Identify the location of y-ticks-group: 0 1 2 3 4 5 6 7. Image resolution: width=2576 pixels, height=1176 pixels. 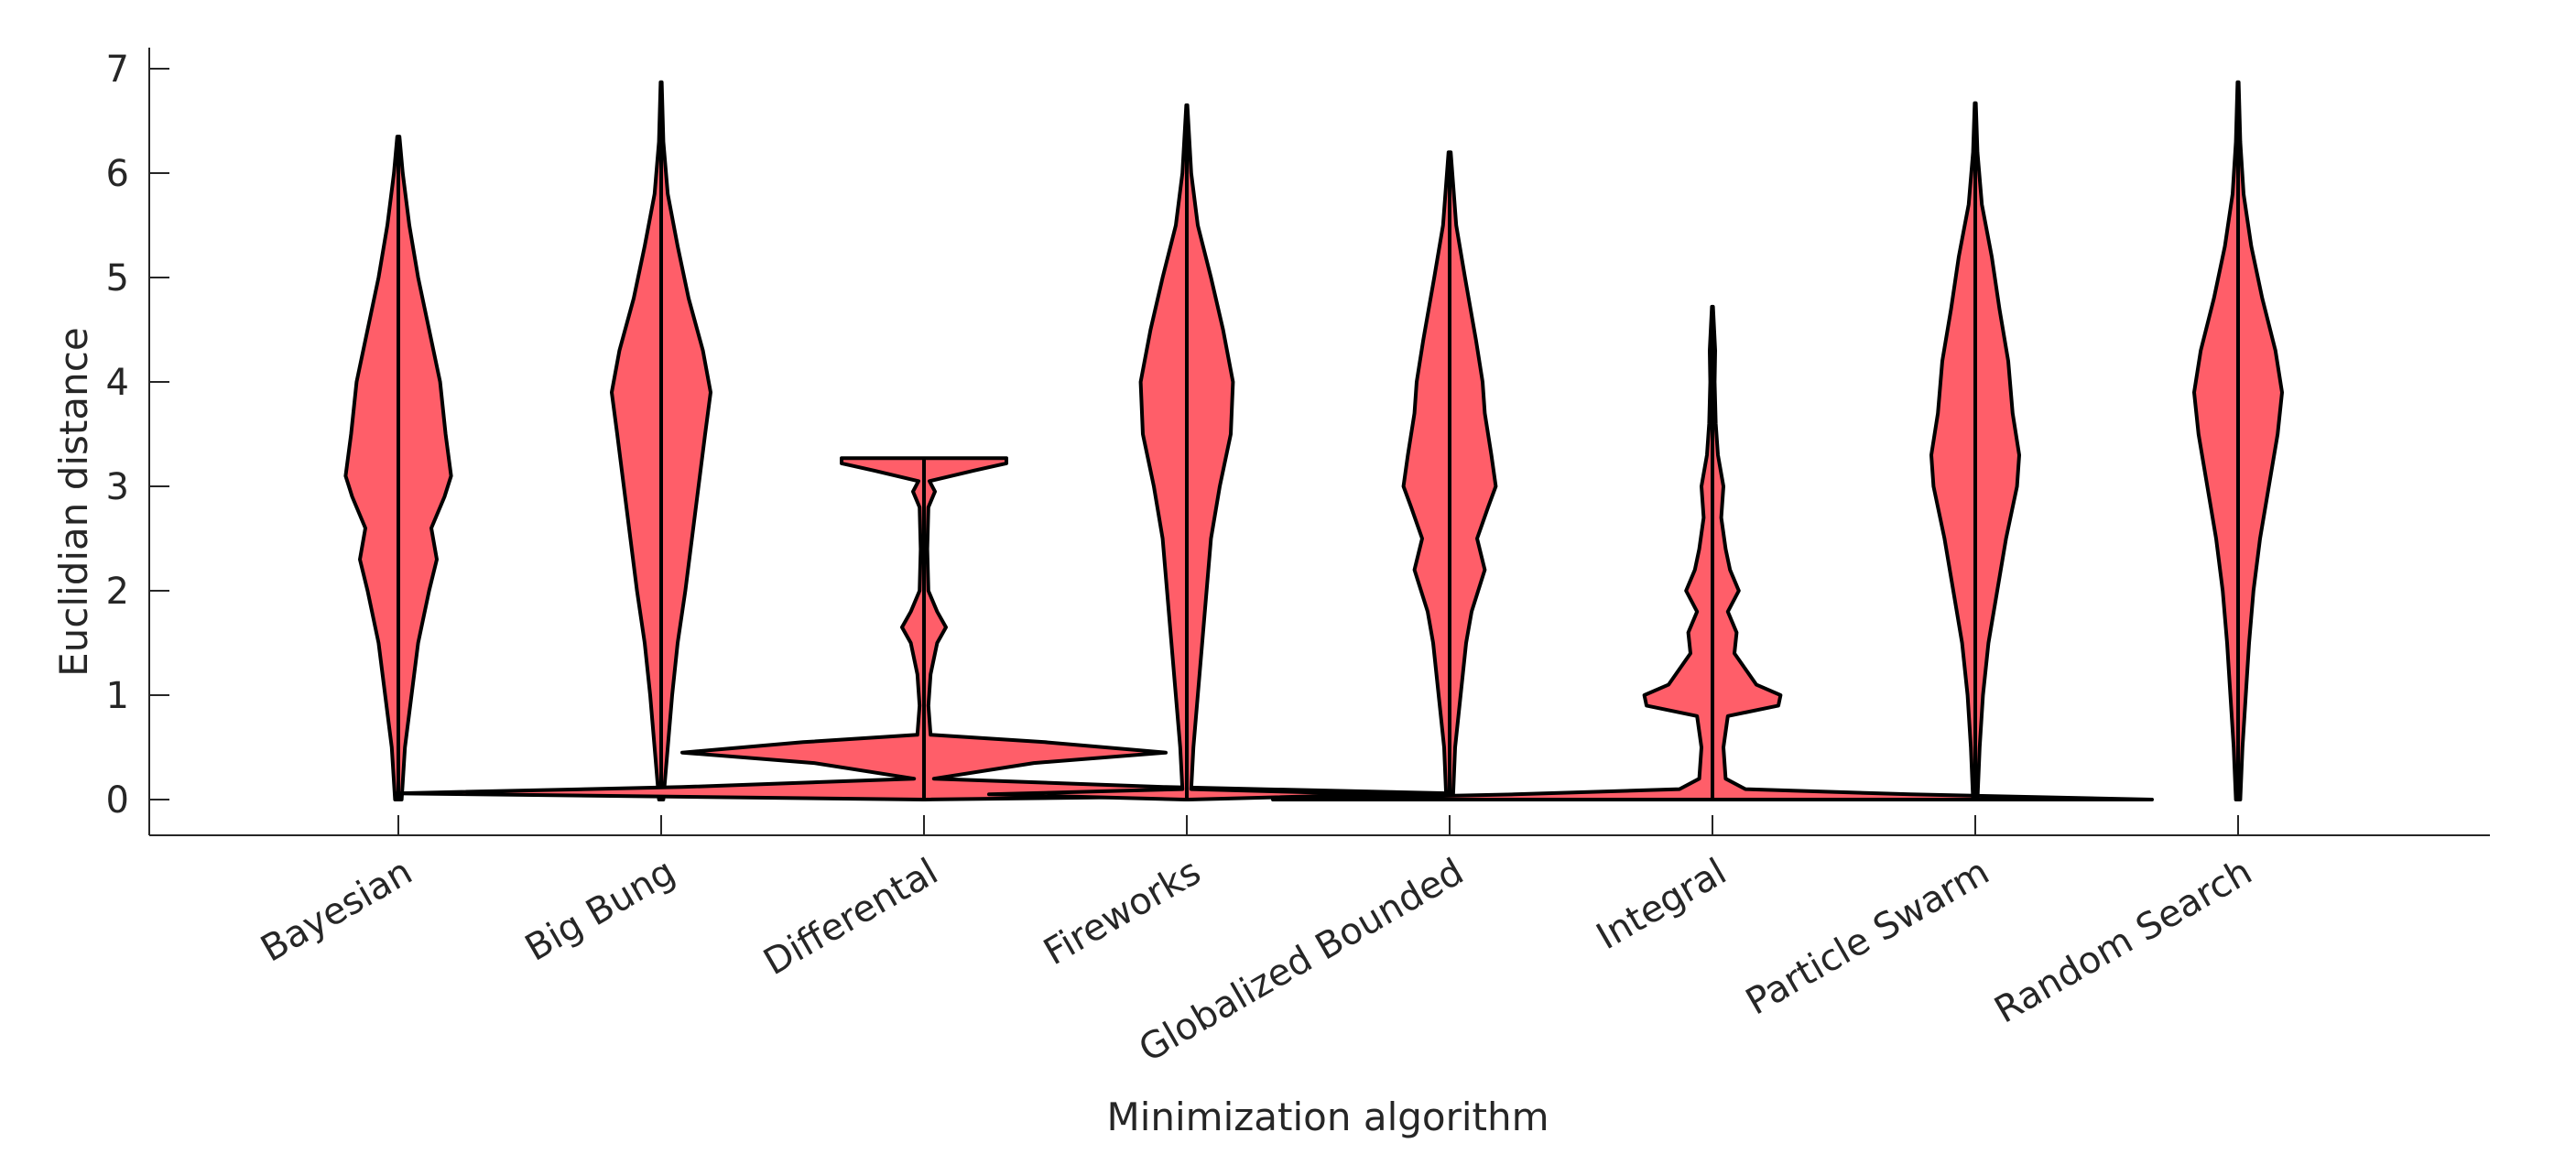
(137, 435).